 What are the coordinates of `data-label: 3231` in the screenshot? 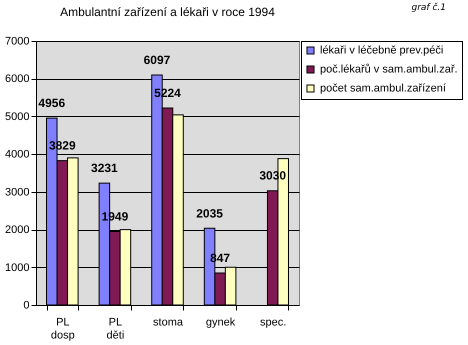 It's located at (104, 168).